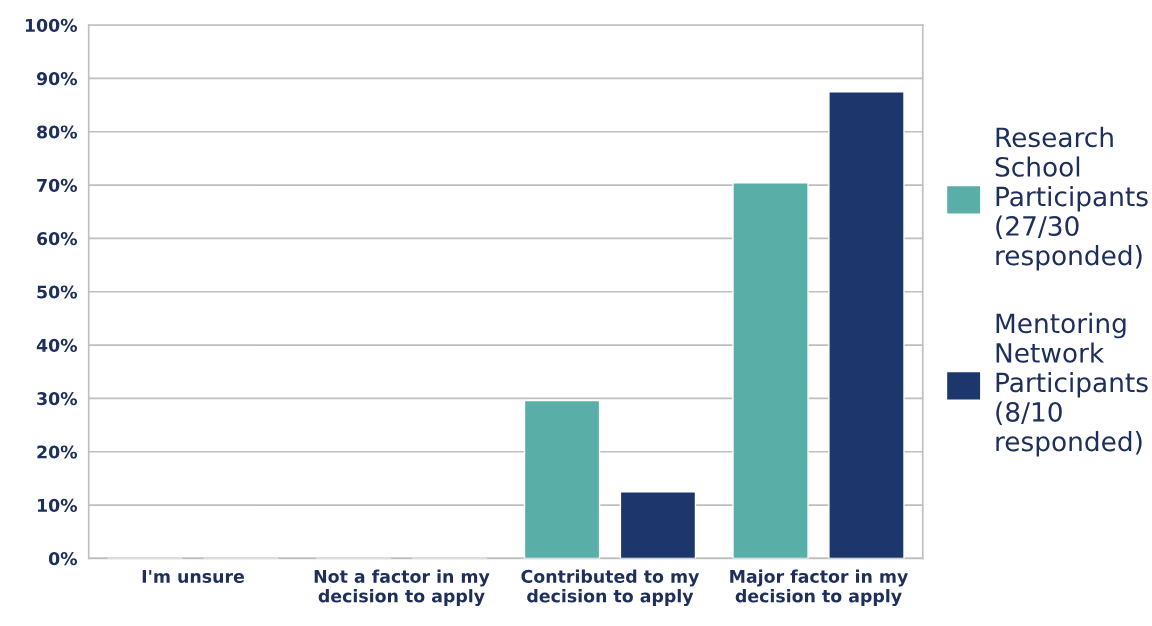  I want to click on y-tick-label: 40%, so click(57, 345).